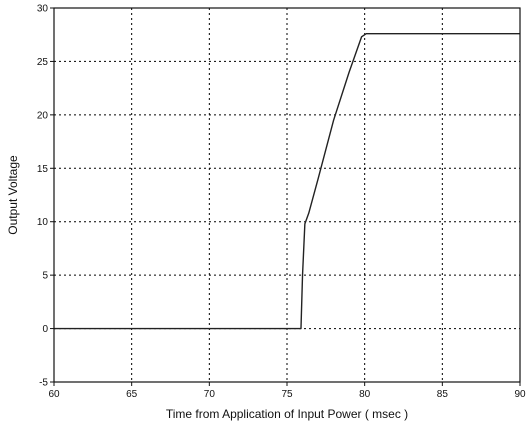  What do you see at coordinates (43, 222) in the screenshot?
I see `y-tick-label: 10` at bounding box center [43, 222].